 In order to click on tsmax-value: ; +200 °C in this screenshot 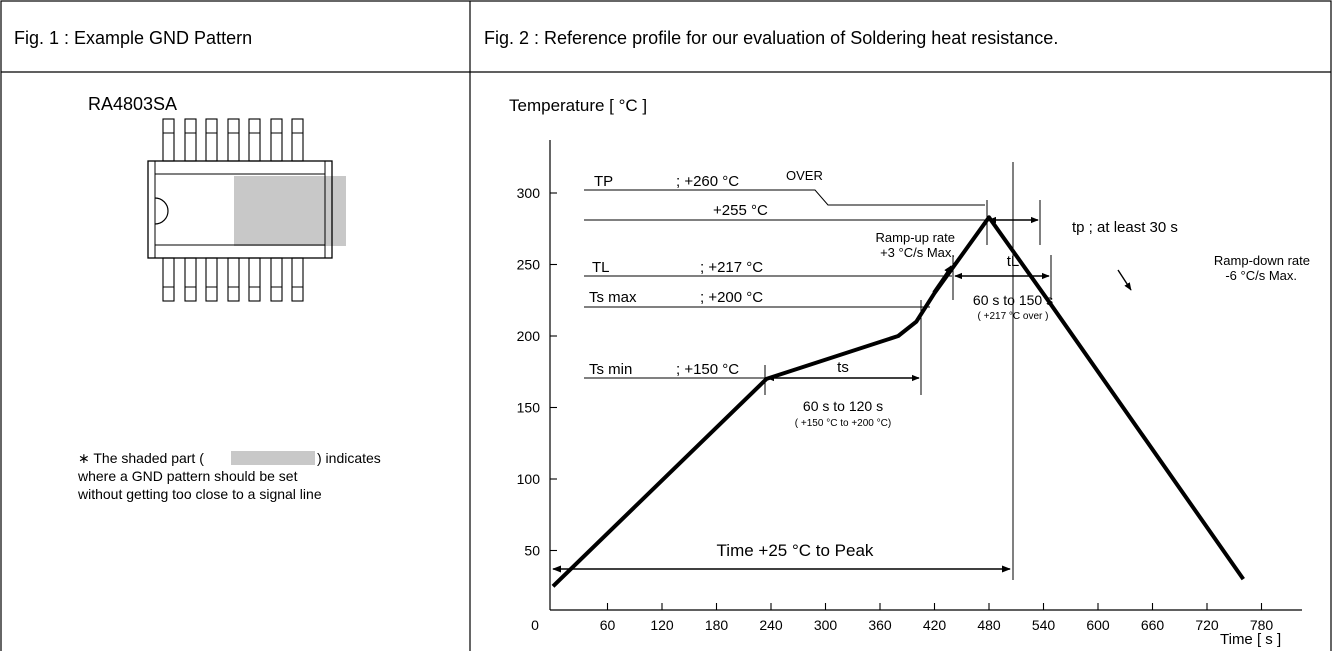, I will do `click(731, 297)`.